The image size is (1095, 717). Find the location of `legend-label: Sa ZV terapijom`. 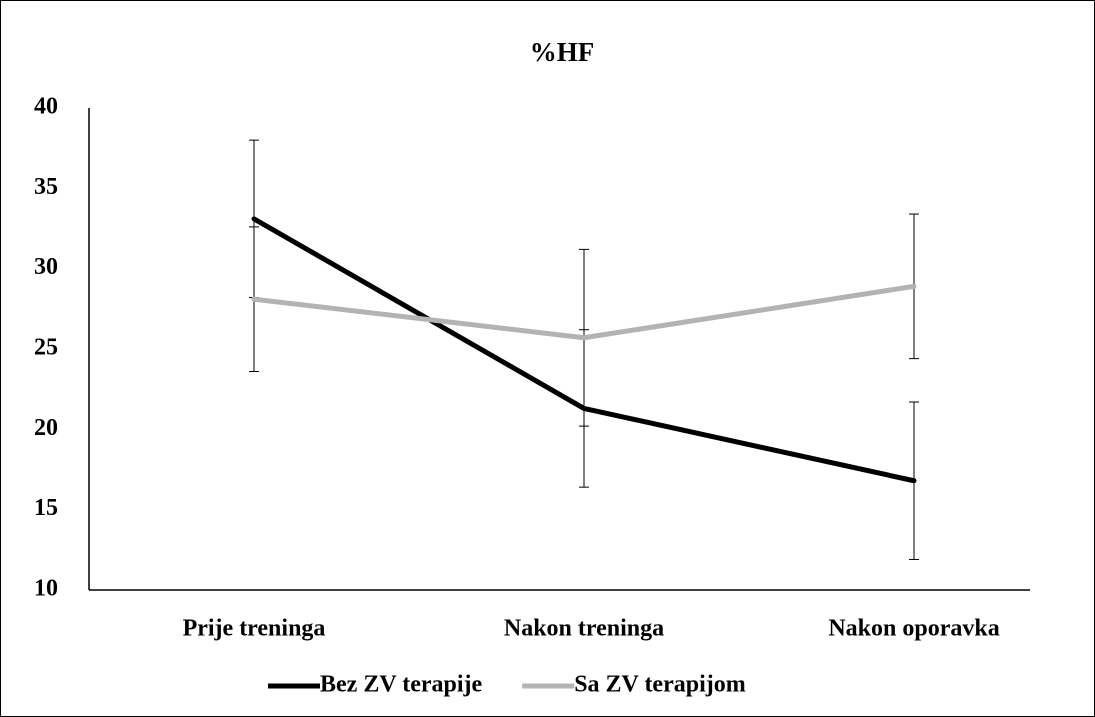

legend-label: Sa ZV terapijom is located at coordinates (660, 685).